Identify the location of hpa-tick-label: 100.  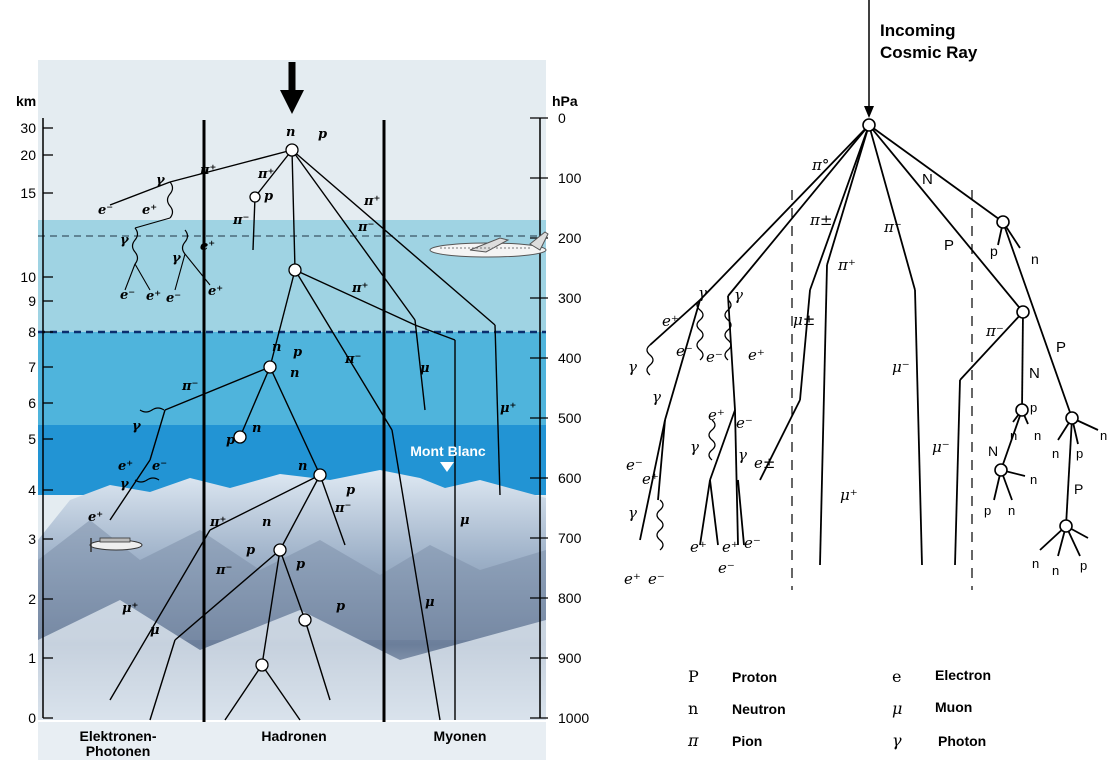
(570, 178).